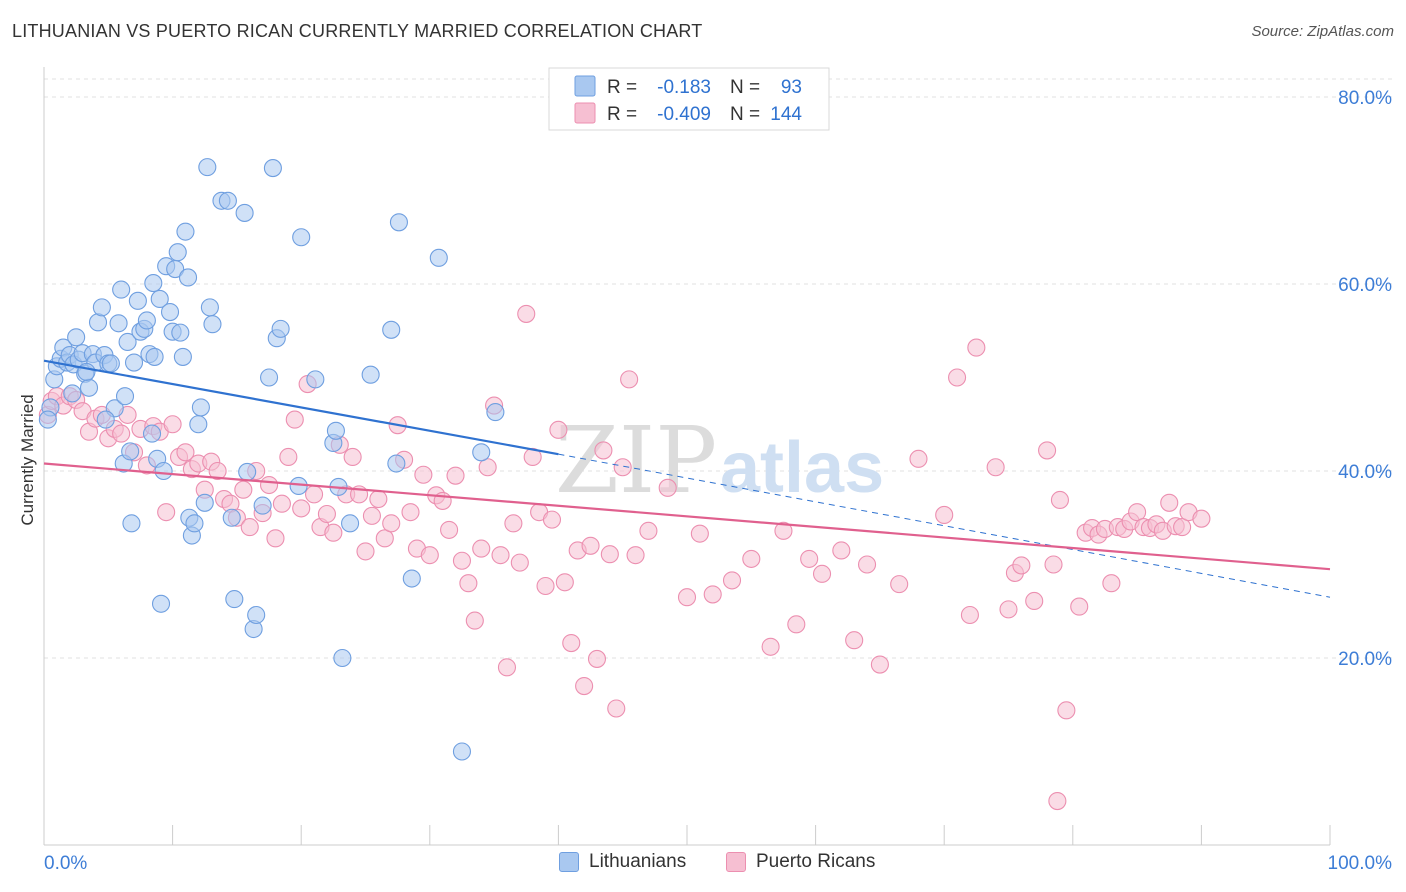 The width and height of the screenshot is (1406, 892). What do you see at coordinates (684, 87) in the screenshot?
I see `legend-r-value-1: -0.183` at bounding box center [684, 87].